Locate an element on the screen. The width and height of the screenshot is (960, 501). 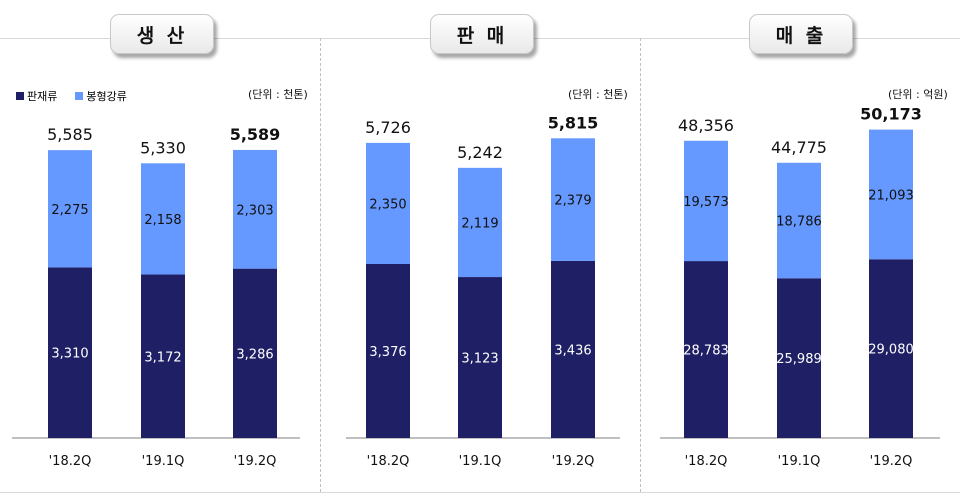
data-label-plate: 3,286 is located at coordinates (254, 354).